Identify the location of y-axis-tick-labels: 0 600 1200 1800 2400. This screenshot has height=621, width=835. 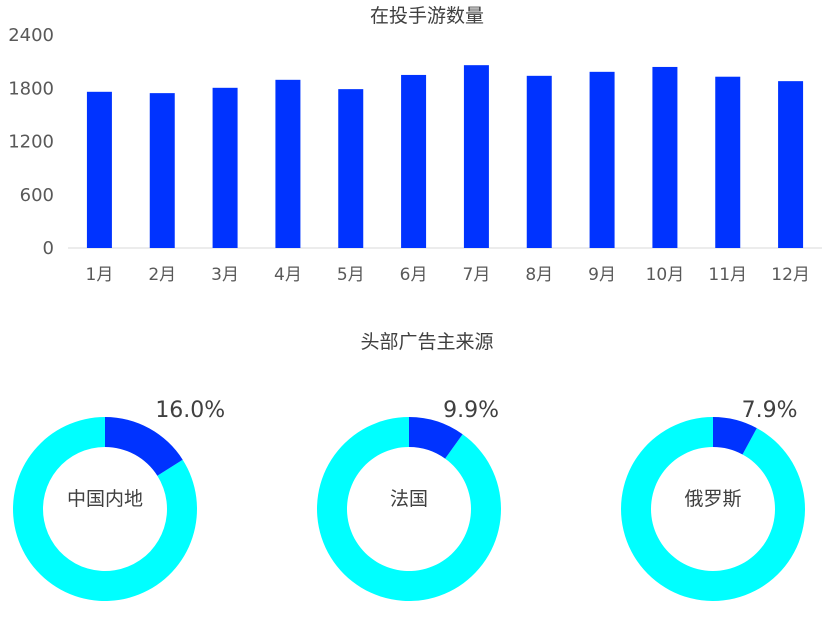
(31, 142).